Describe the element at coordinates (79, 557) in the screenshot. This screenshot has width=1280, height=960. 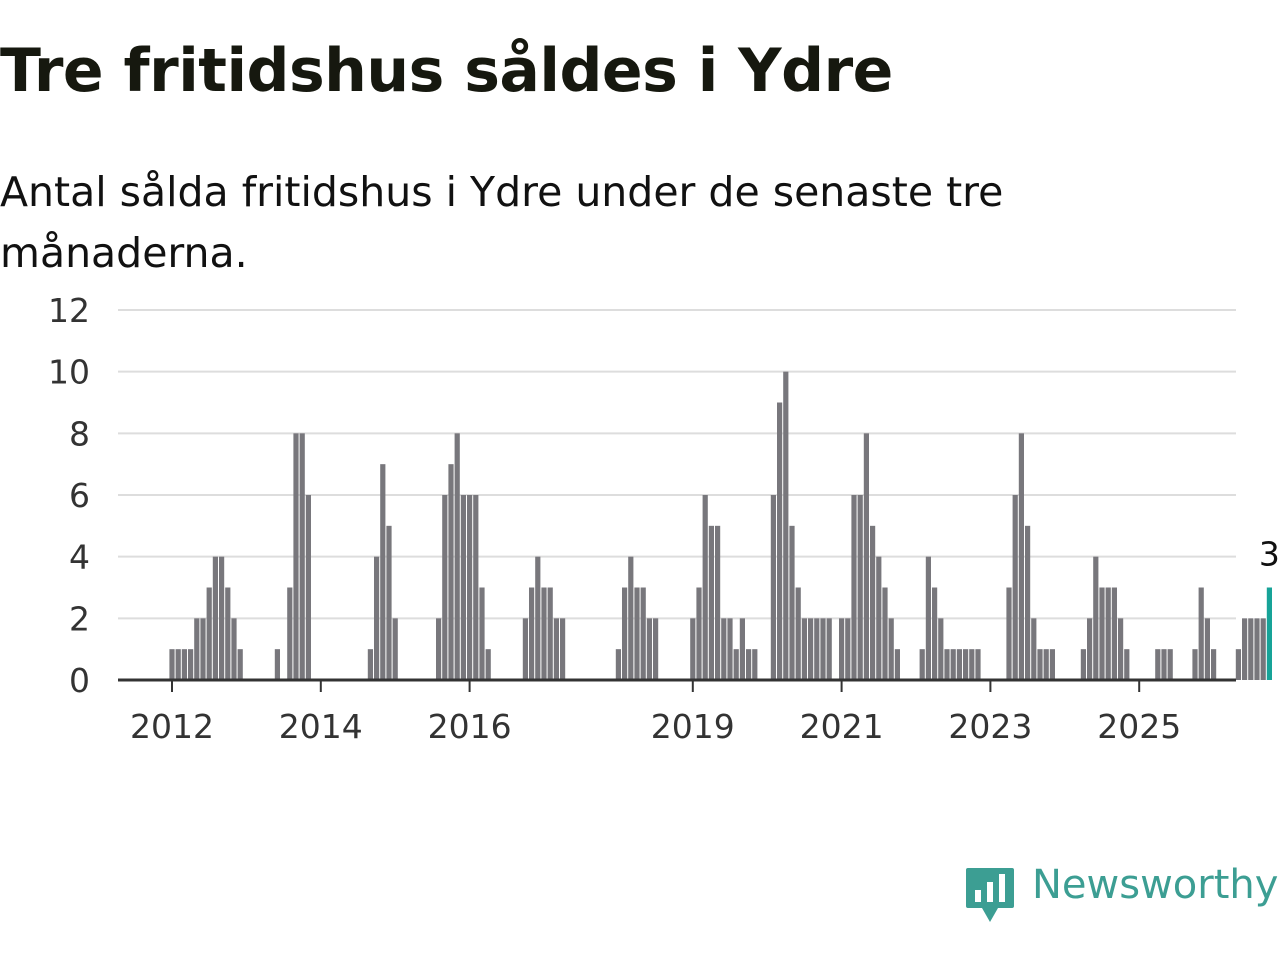
I see `y-tick-label: 4` at that location.